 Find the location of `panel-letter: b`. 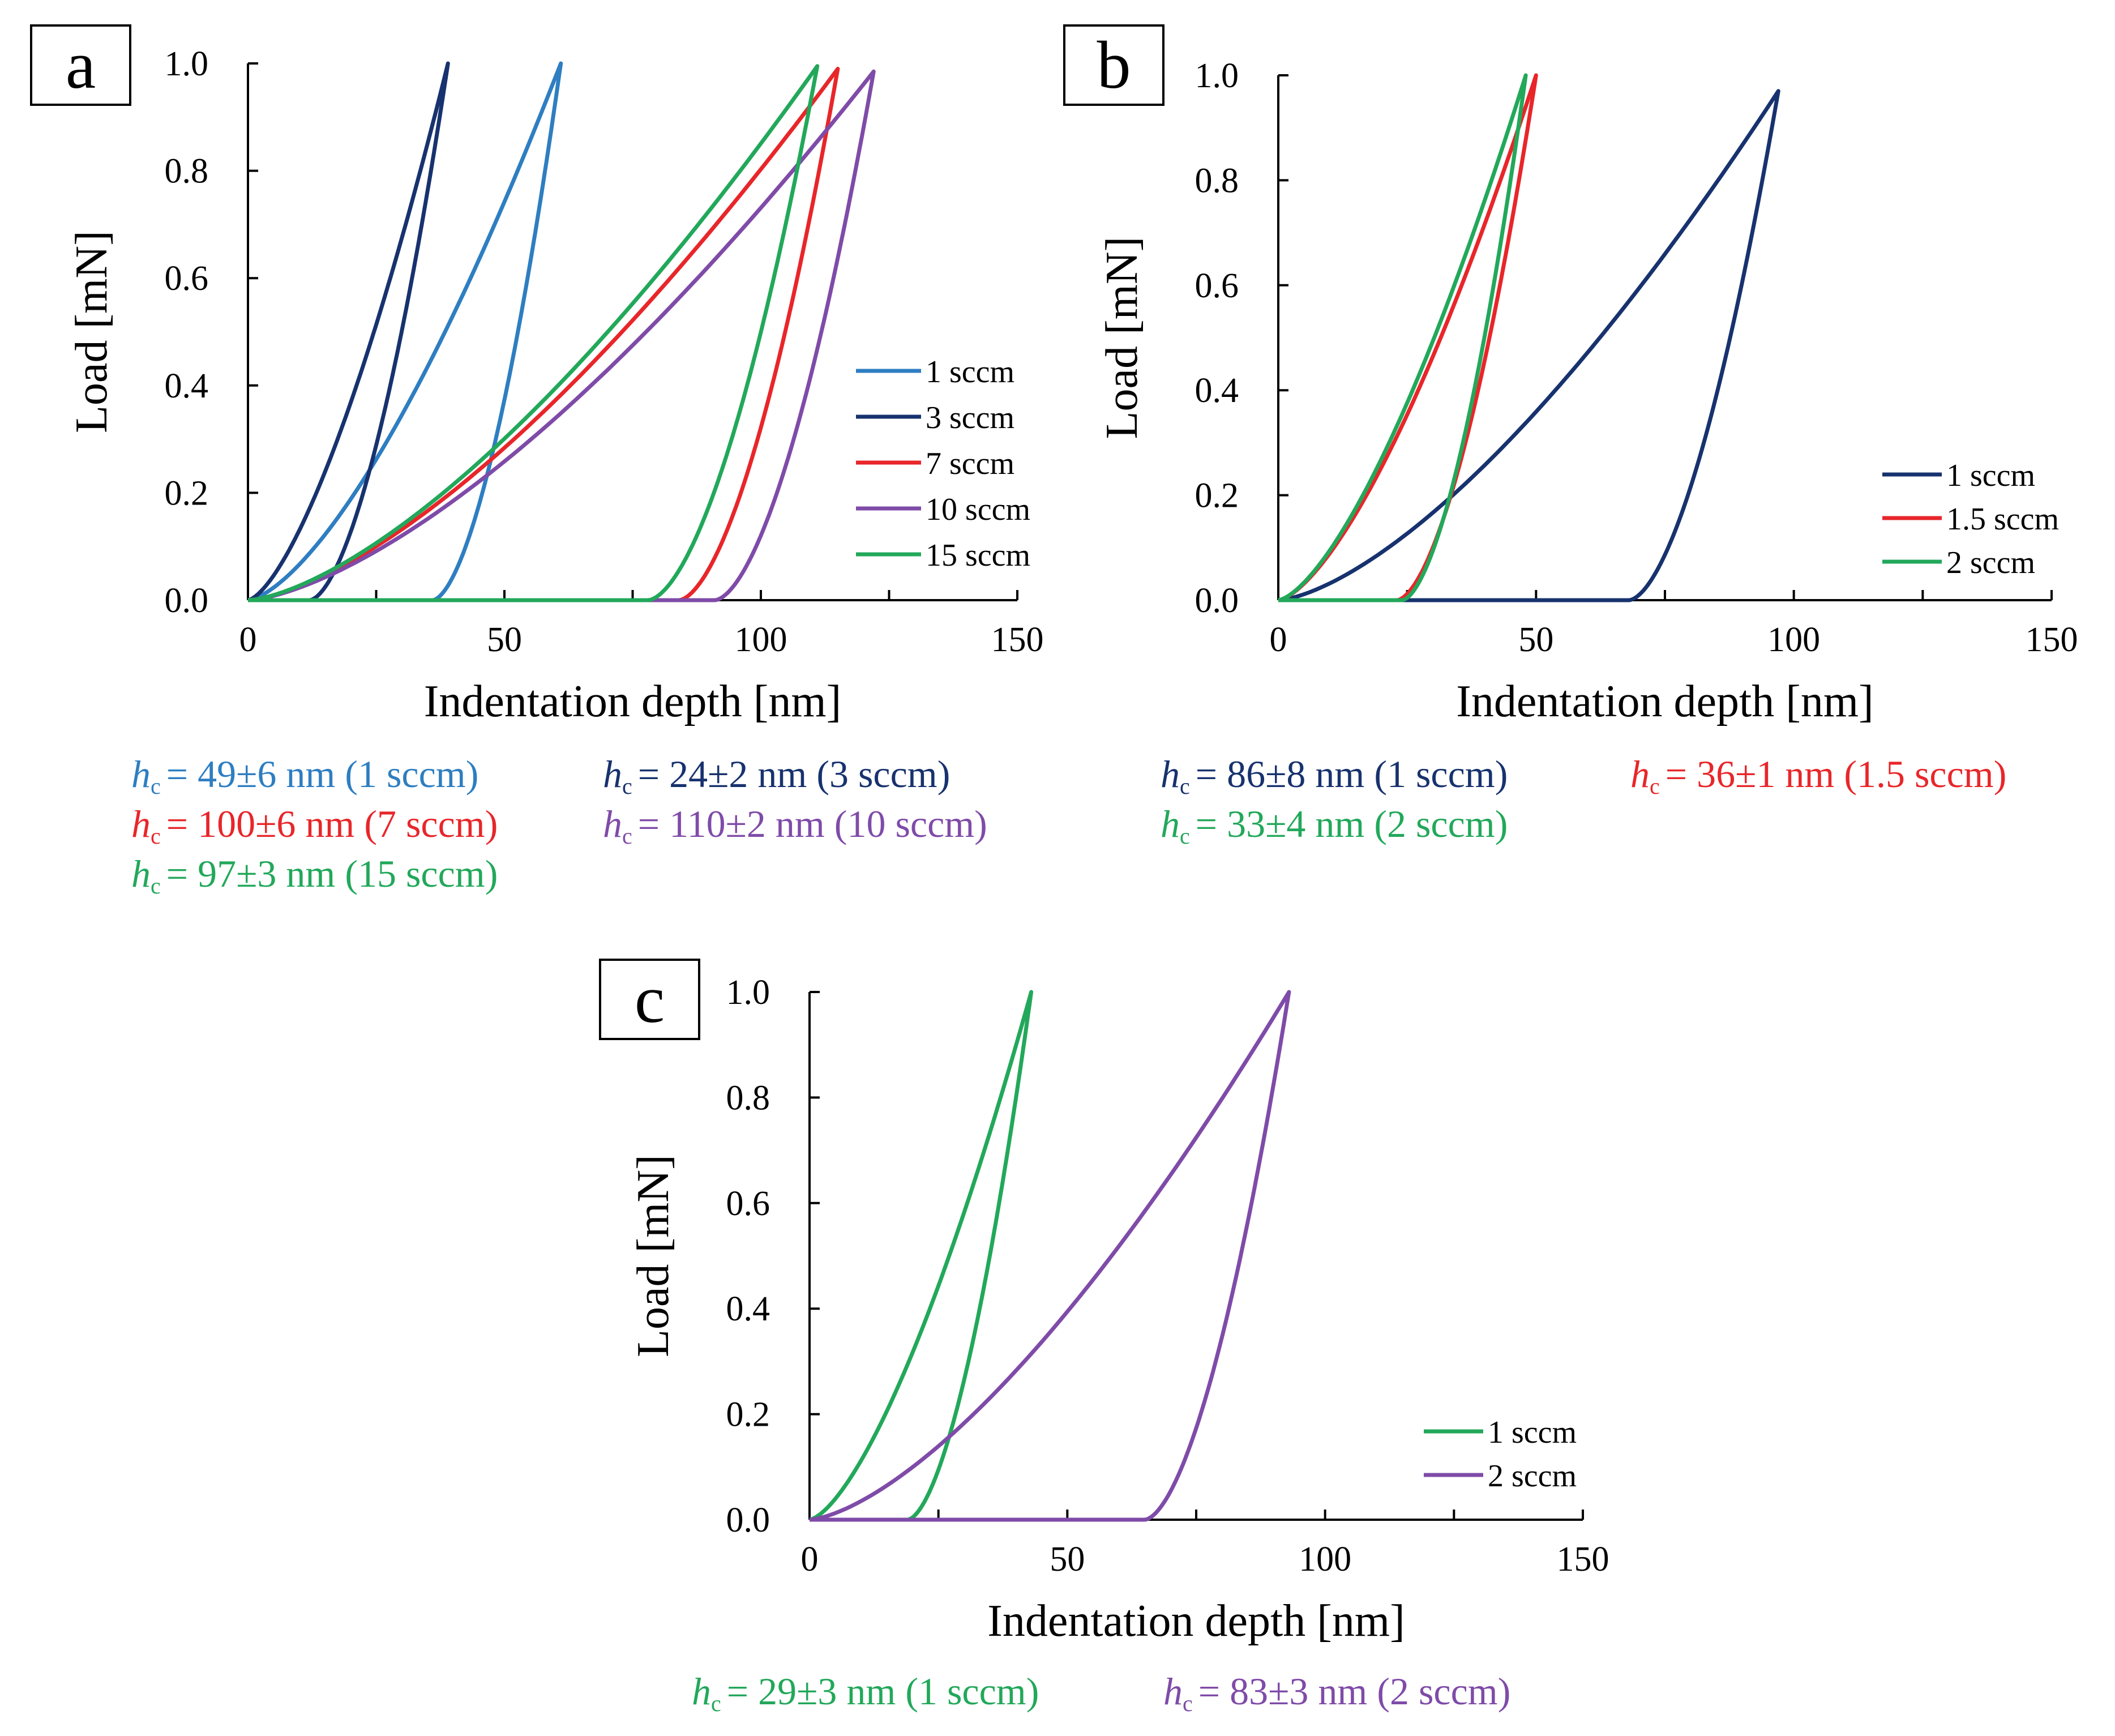

panel-letter: b is located at coordinates (1114, 64).